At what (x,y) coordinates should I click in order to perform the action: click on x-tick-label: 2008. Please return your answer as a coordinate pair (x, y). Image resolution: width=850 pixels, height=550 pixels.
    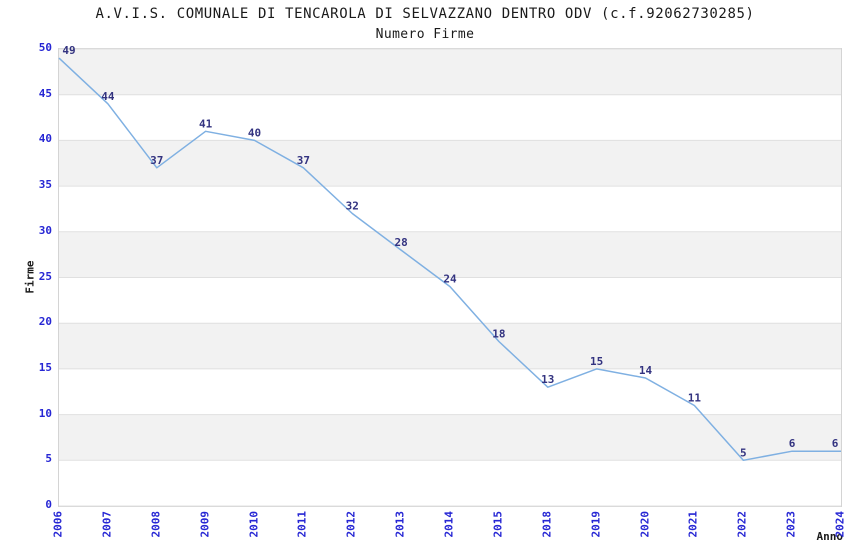
    Looking at the image, I should click on (156, 524).